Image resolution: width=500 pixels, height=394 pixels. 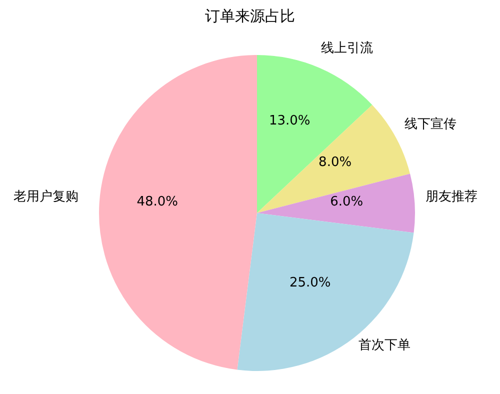 I want to click on data-label: 13.0%, so click(x=289, y=120).